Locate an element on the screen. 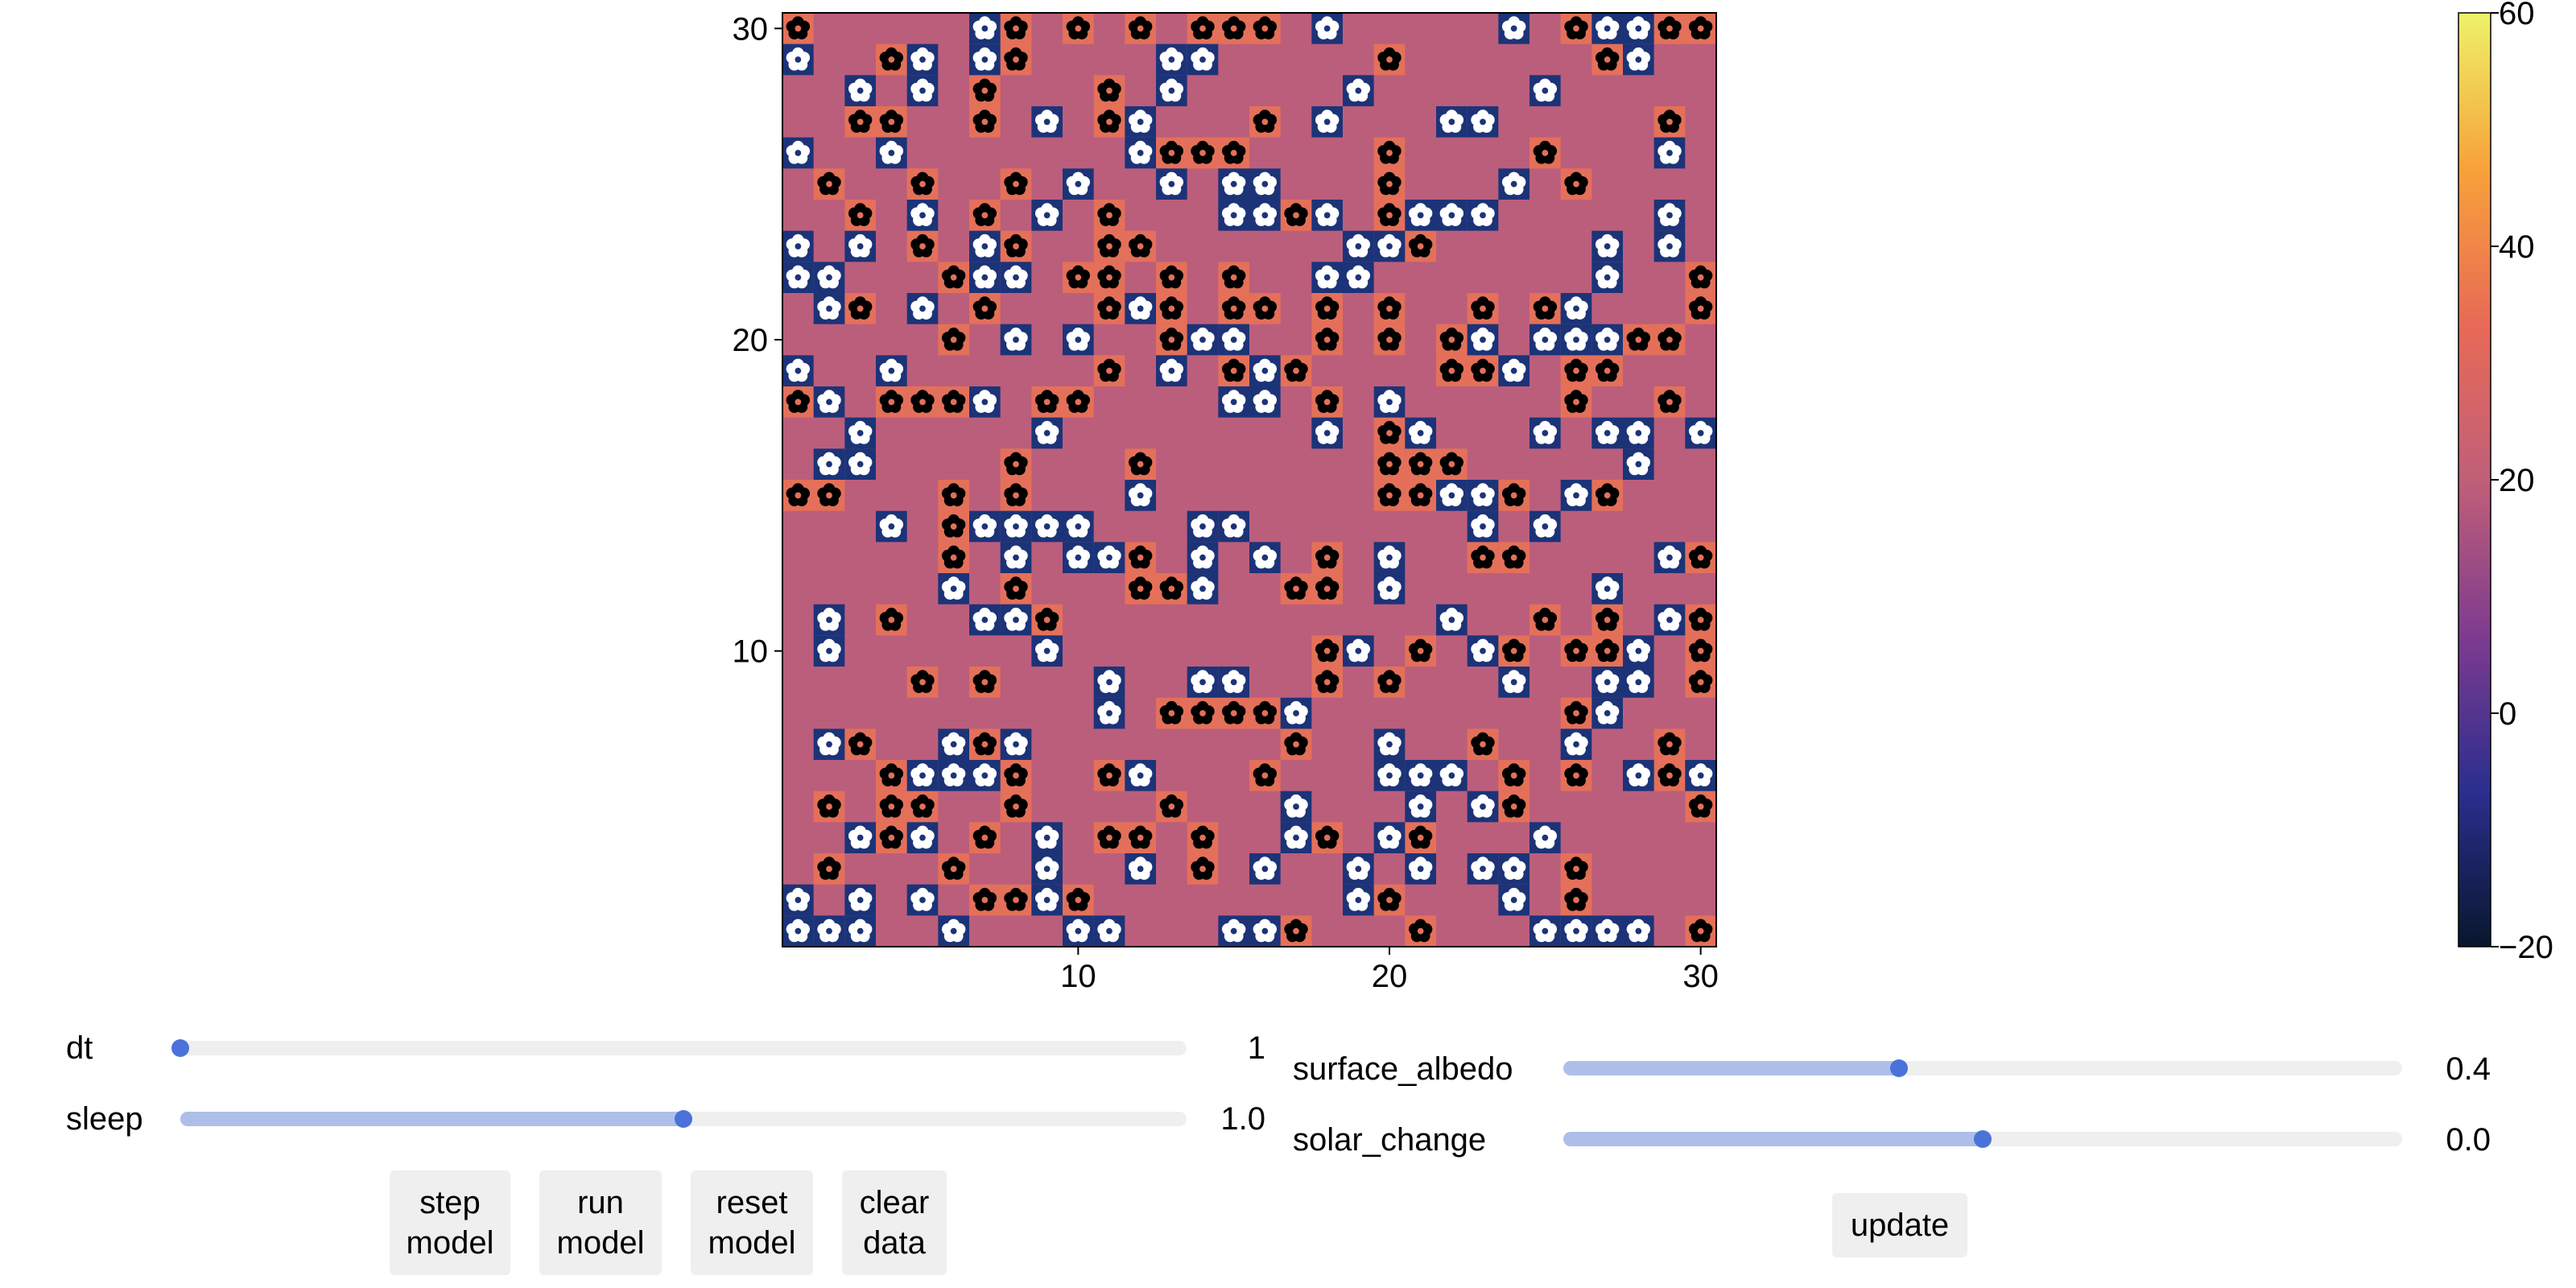 Image resolution: width=2576 pixels, height=1288 pixels. dt-slider-knob is located at coordinates (180, 1048).